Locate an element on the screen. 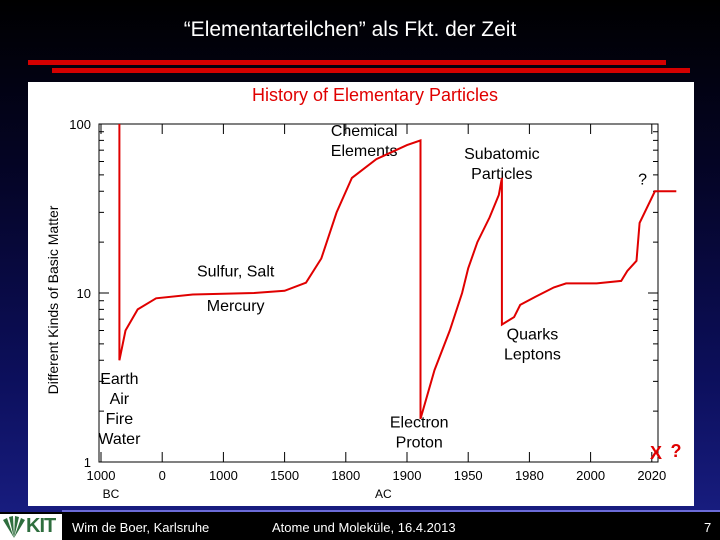 This screenshot has width=720, height=540. corner-mark: X? is located at coordinates (666, 452).